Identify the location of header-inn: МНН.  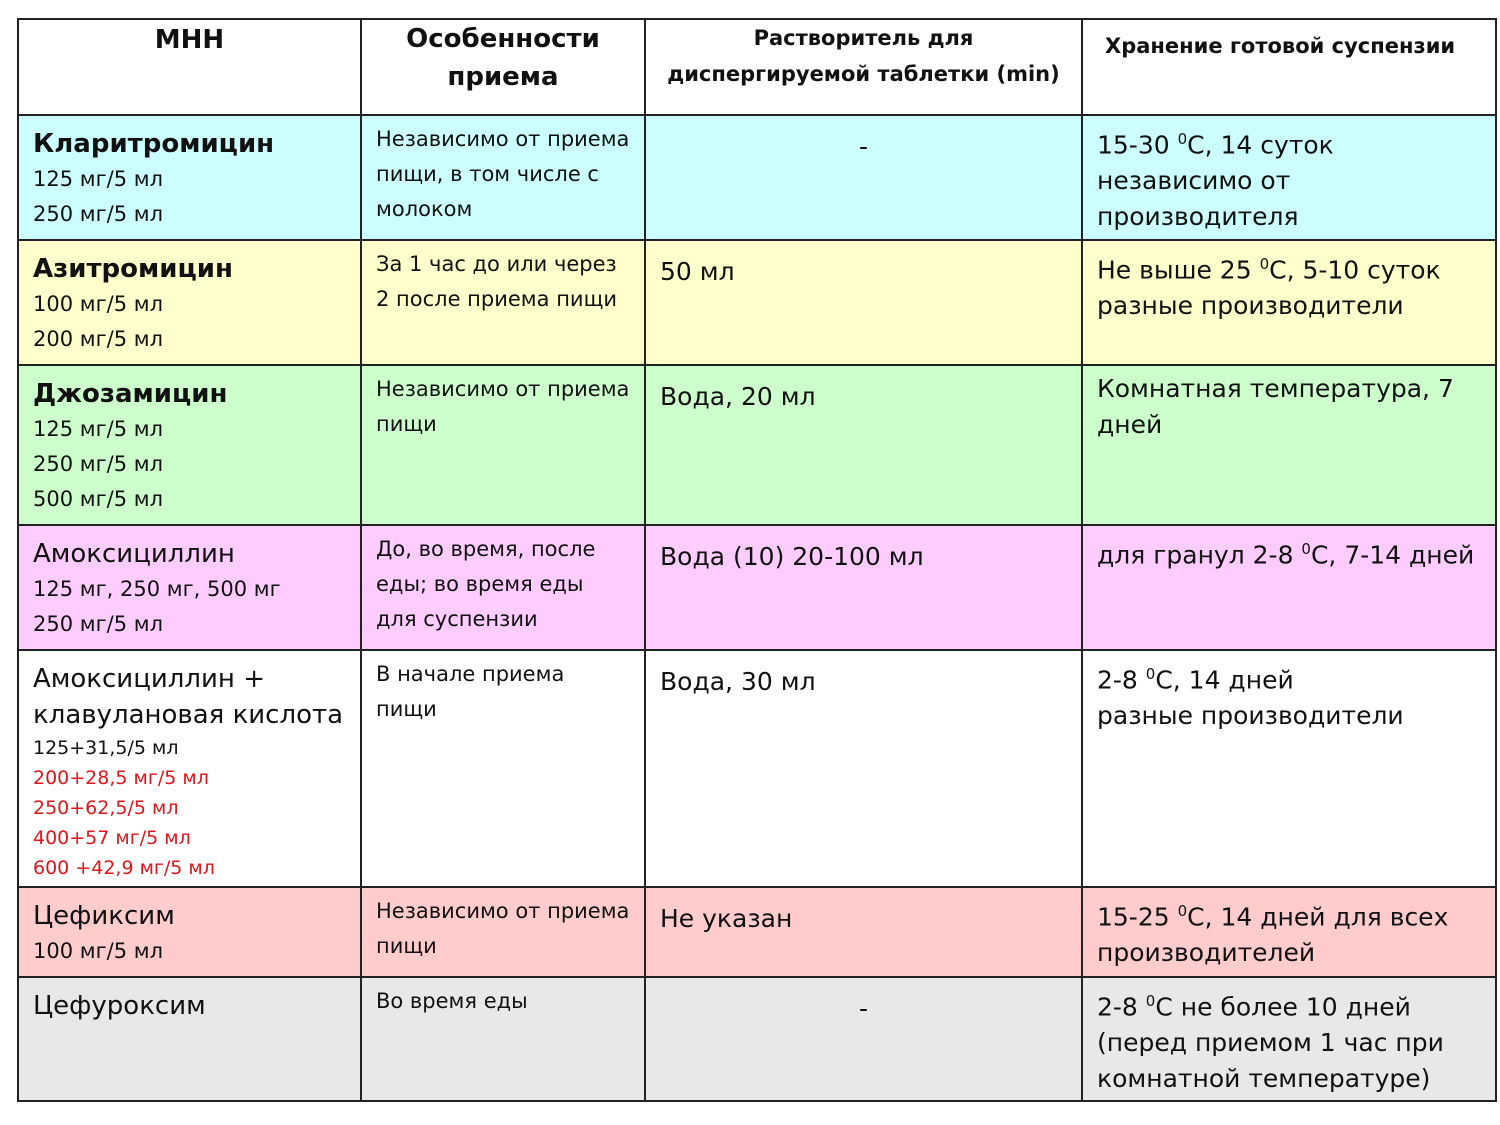
(189, 67).